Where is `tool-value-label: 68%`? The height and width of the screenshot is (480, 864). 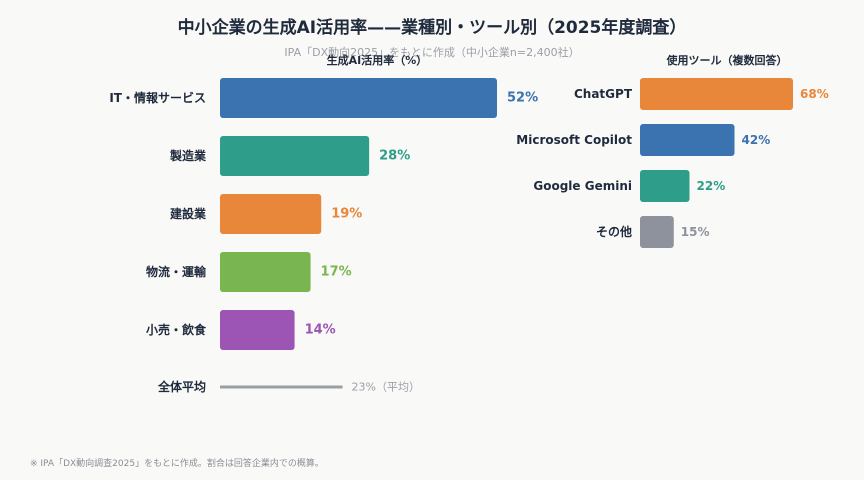 tool-value-label: 68% is located at coordinates (814, 94).